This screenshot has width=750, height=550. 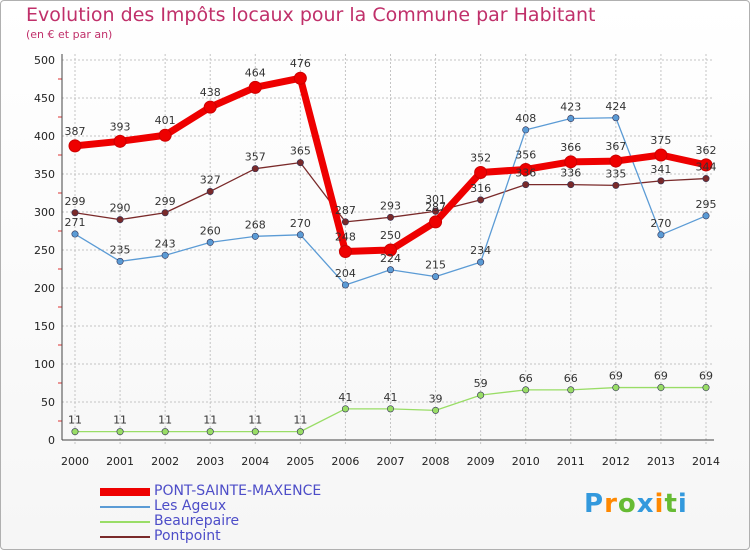 I want to click on x-tick-label: 2014, so click(x=706, y=461).